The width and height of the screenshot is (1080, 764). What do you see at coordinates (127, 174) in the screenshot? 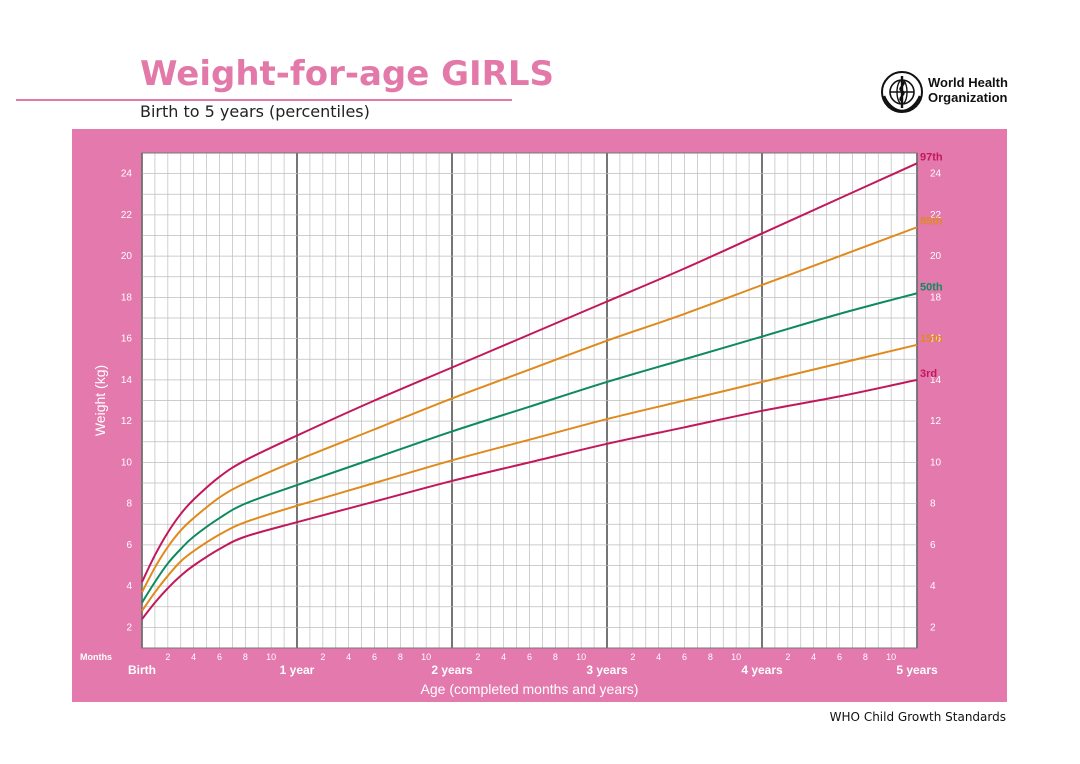
I see `y-tick-label-left: 24` at bounding box center [127, 174].